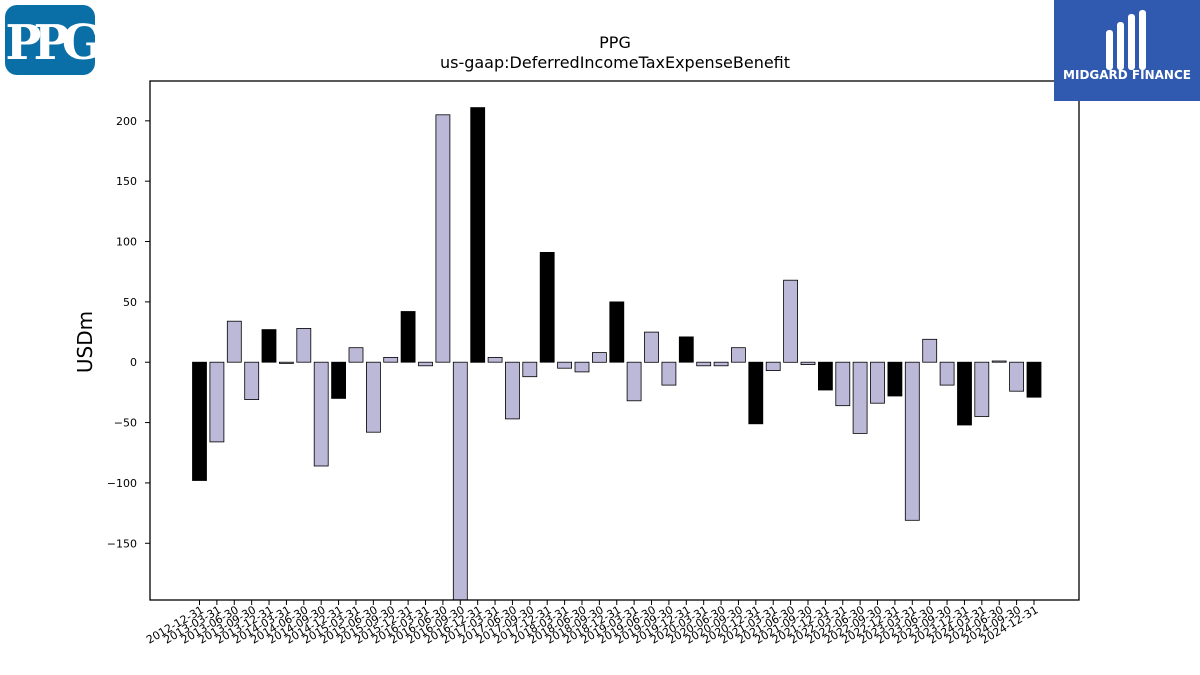  Describe the element at coordinates (126, 121) in the screenshot. I see `y-tick-label-200: 200` at that location.